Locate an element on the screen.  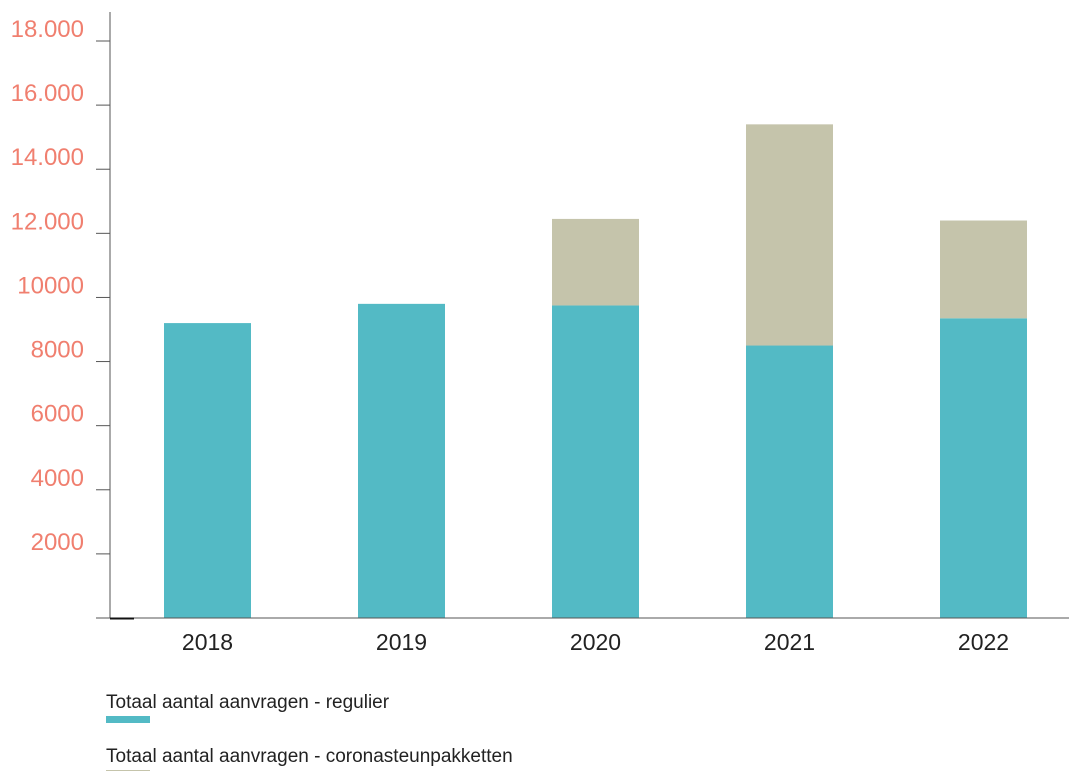
x-tick-label: 2018 is located at coordinates (207, 642).